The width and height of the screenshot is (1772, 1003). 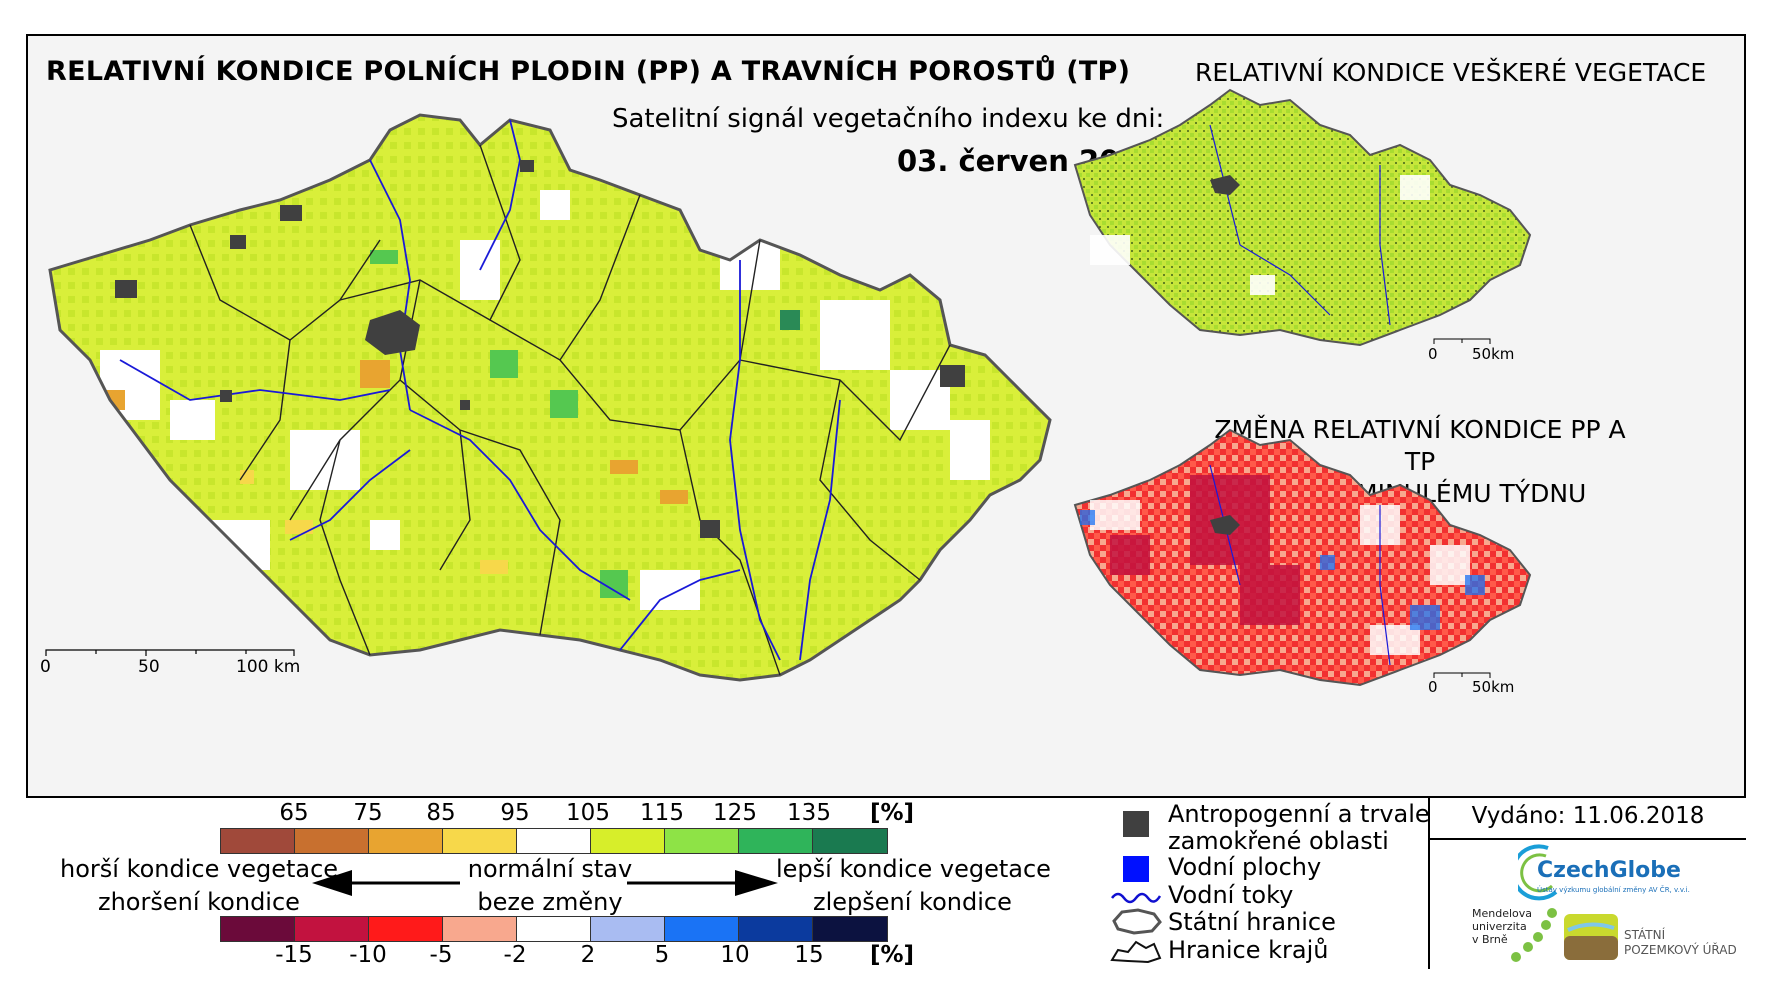 I want to click on normal-label: normální stav, so click(x=550, y=869).